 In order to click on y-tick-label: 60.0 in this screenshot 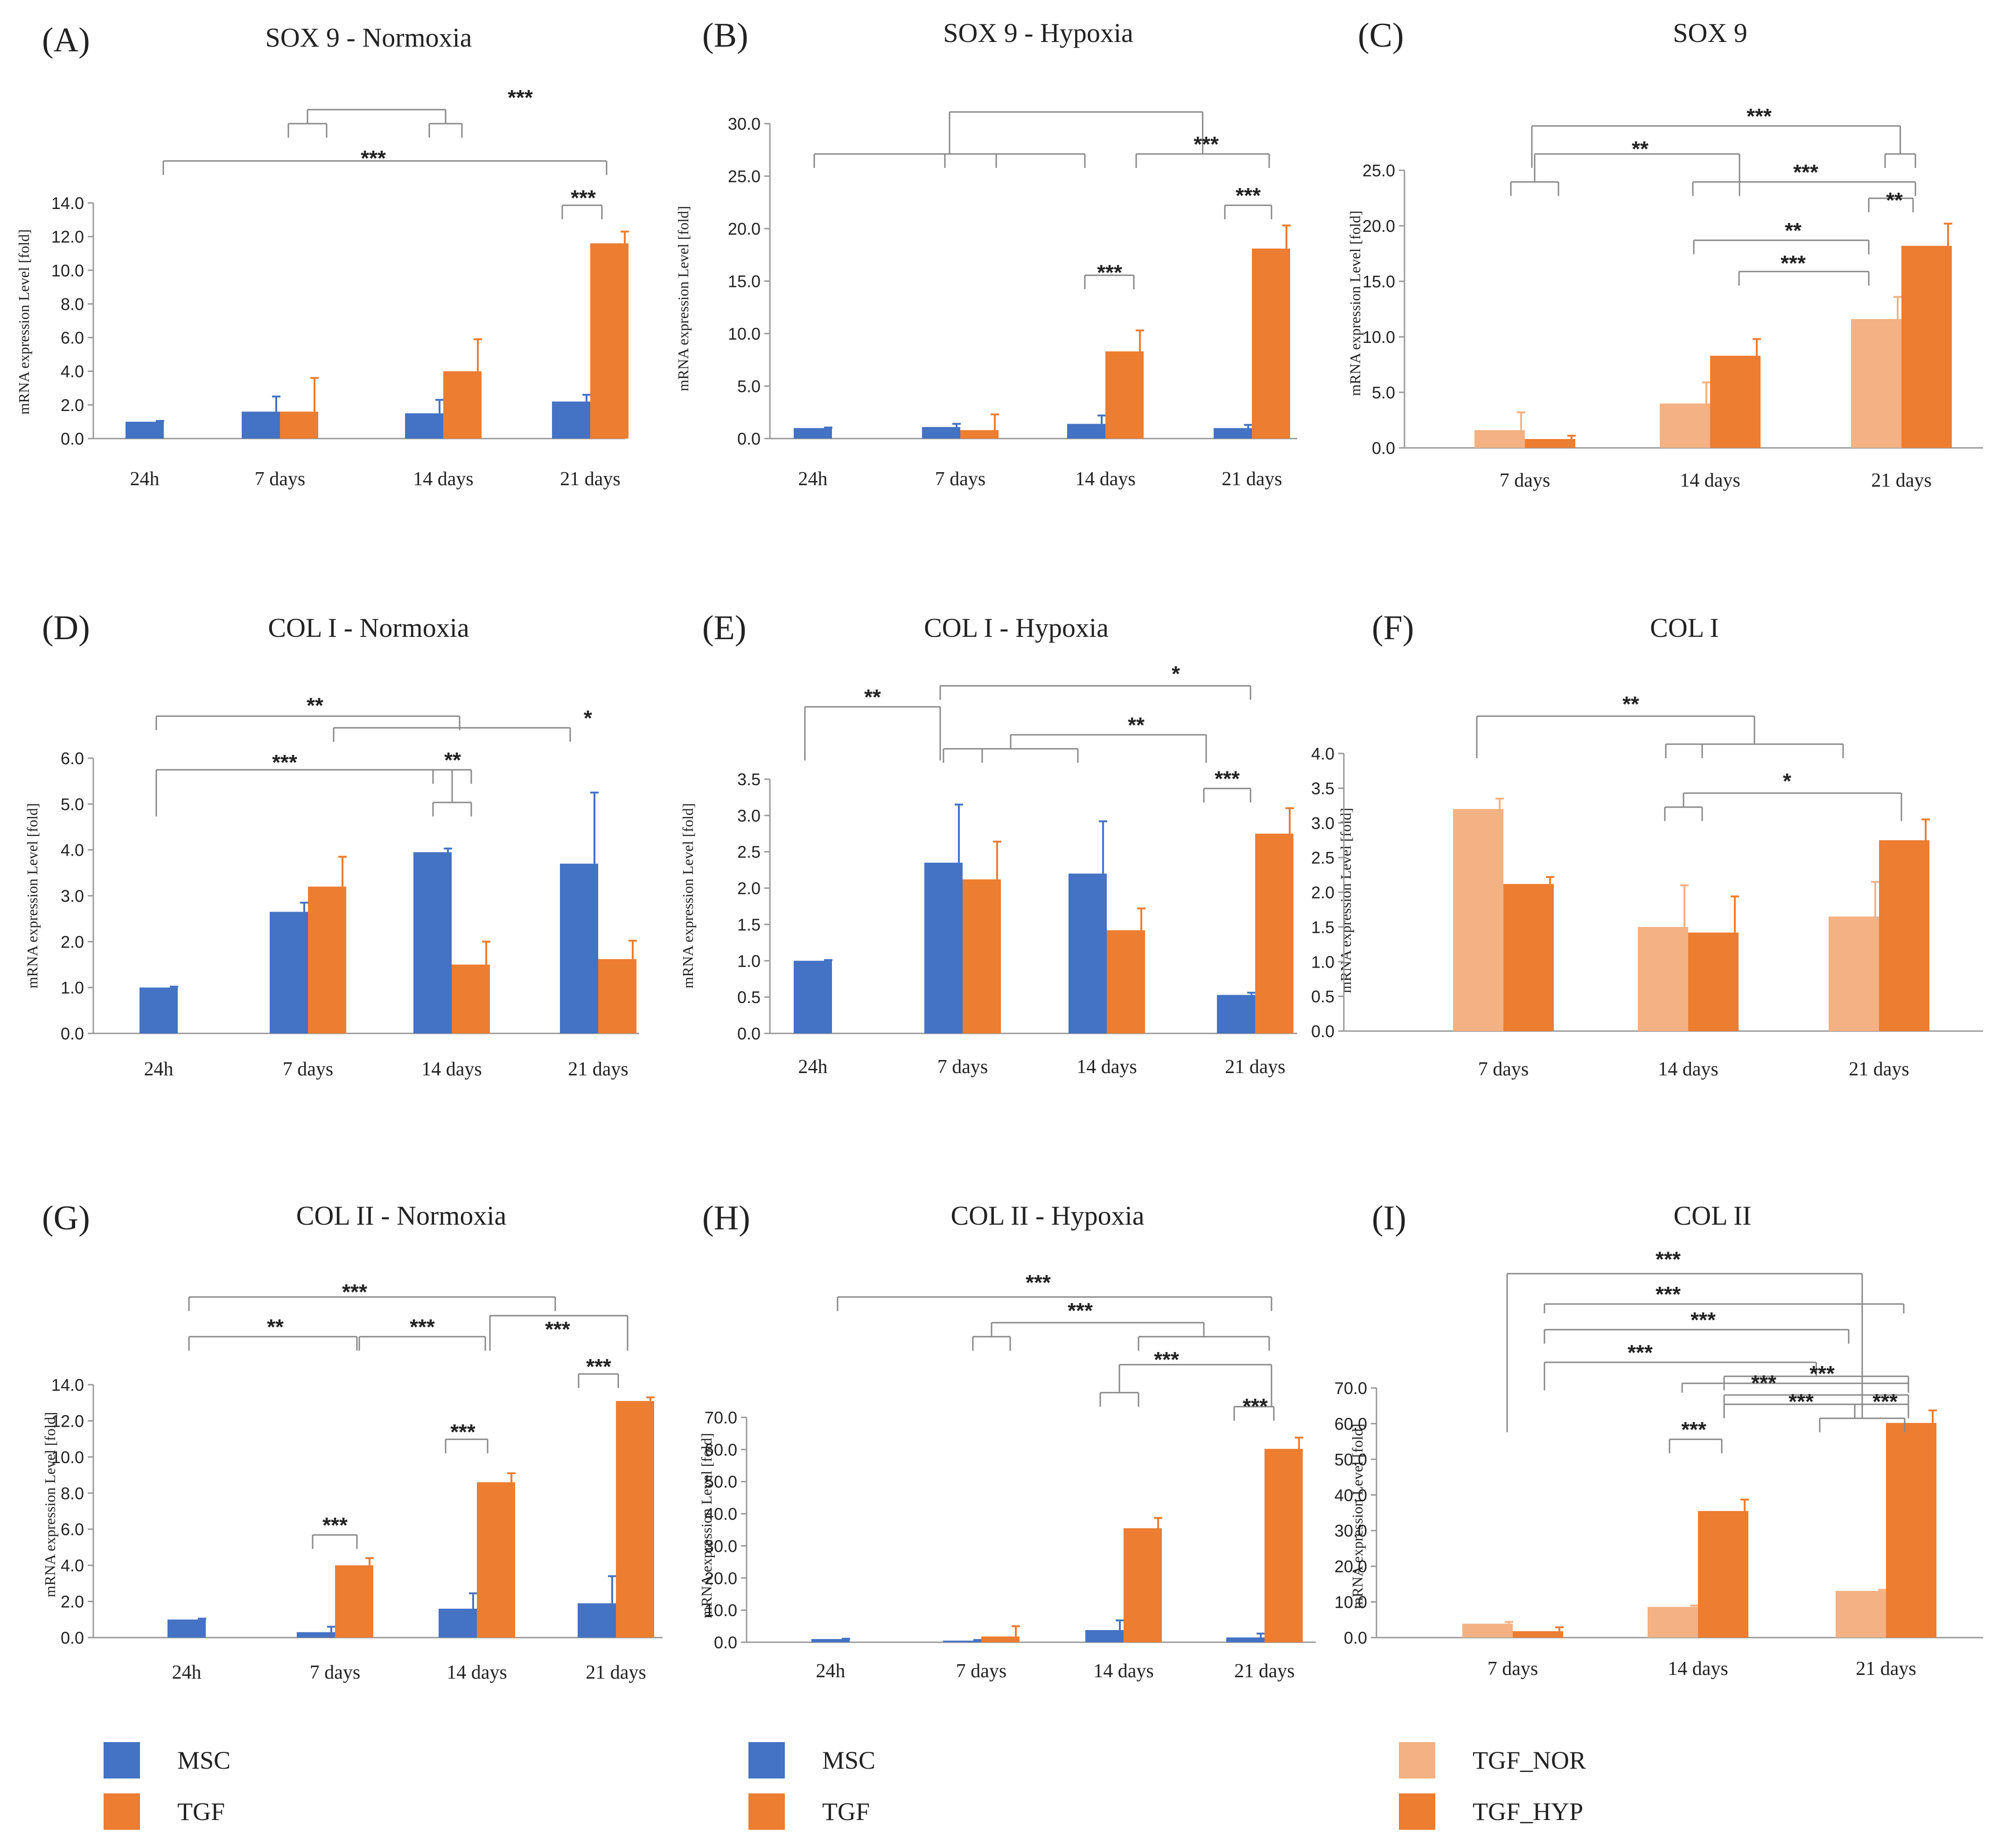, I will do `click(721, 1449)`.